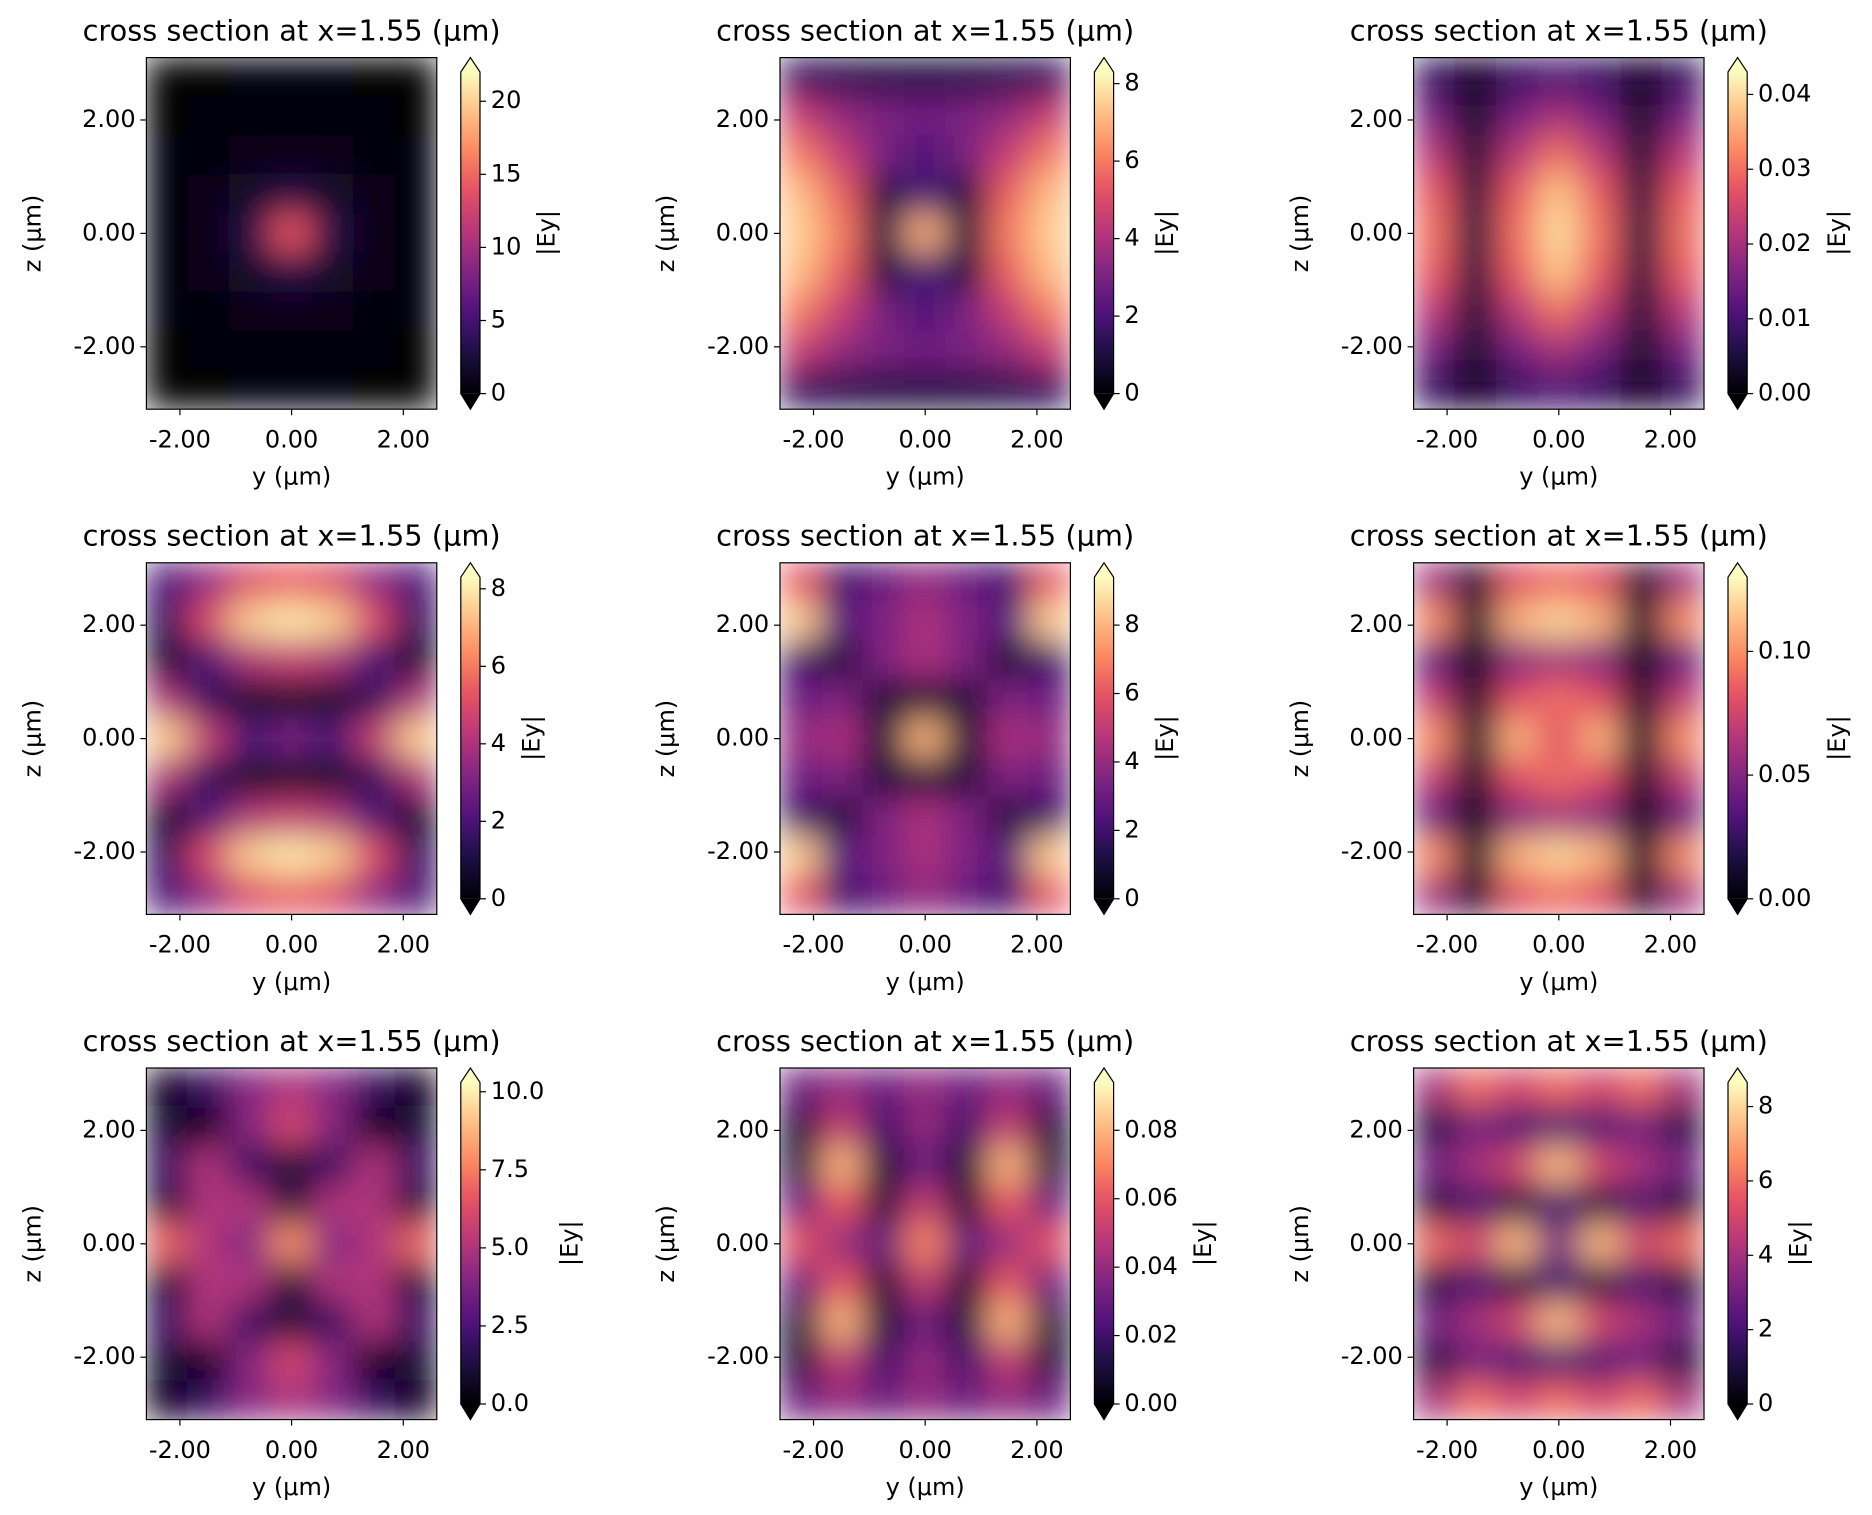 This screenshot has height=1515, width=1872. I want to click on y-tick-label: 0.00, so click(108, 232).